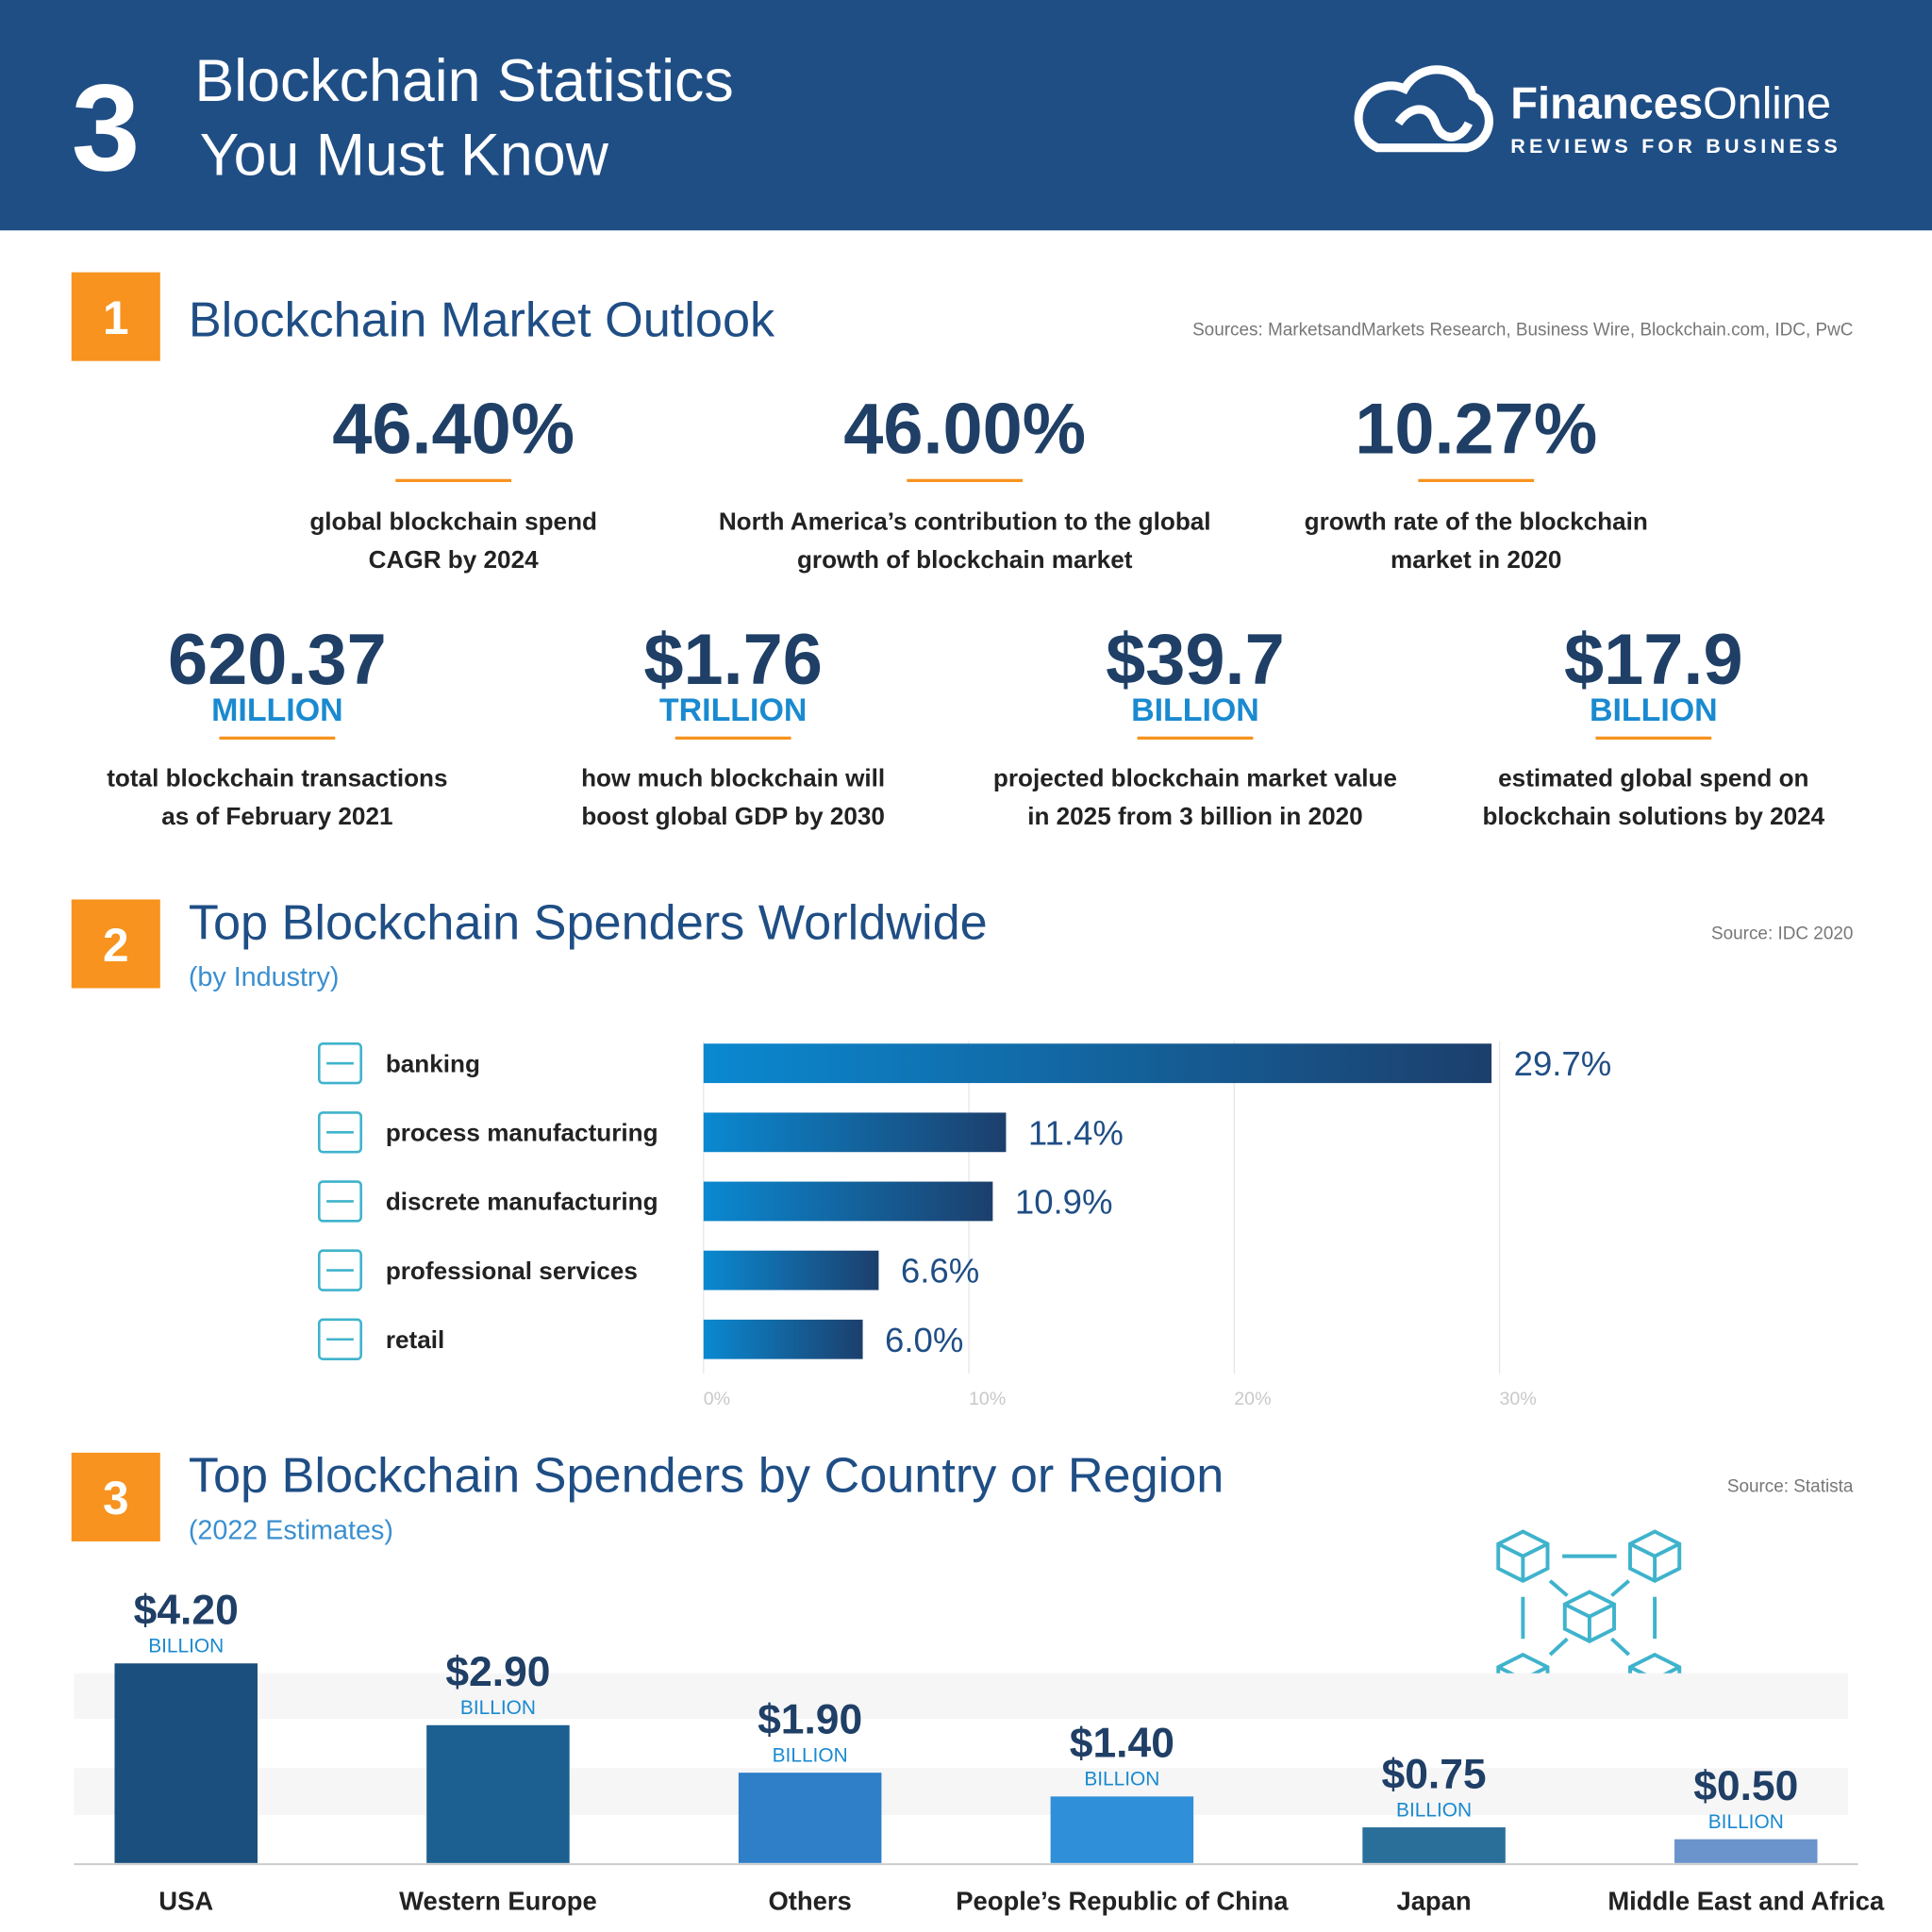  Describe the element at coordinates (522, 1132) in the screenshot. I see `category-label: process manufacturing` at that location.